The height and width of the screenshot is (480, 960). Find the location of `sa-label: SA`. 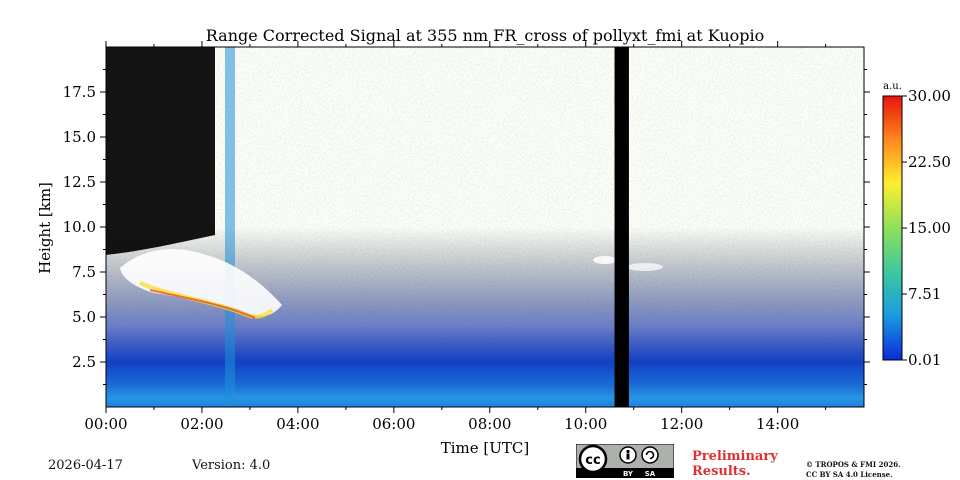

sa-label: SA is located at coordinates (650, 474).